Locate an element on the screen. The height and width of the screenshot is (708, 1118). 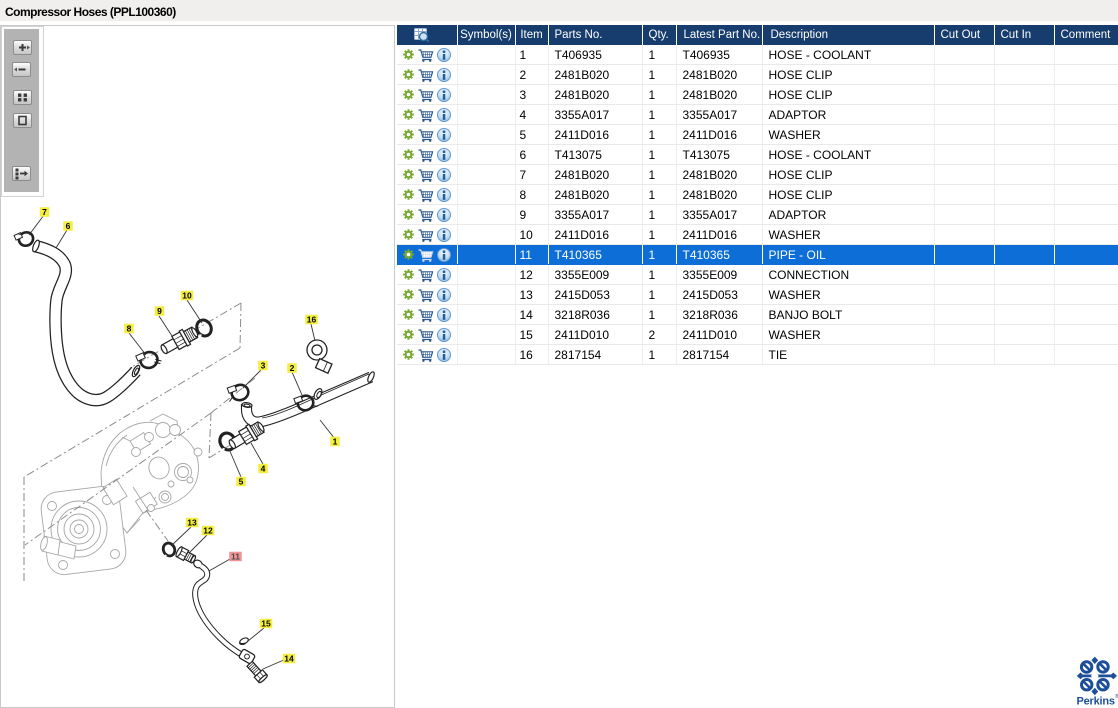
svg-text: 9 is located at coordinates (159, 311).